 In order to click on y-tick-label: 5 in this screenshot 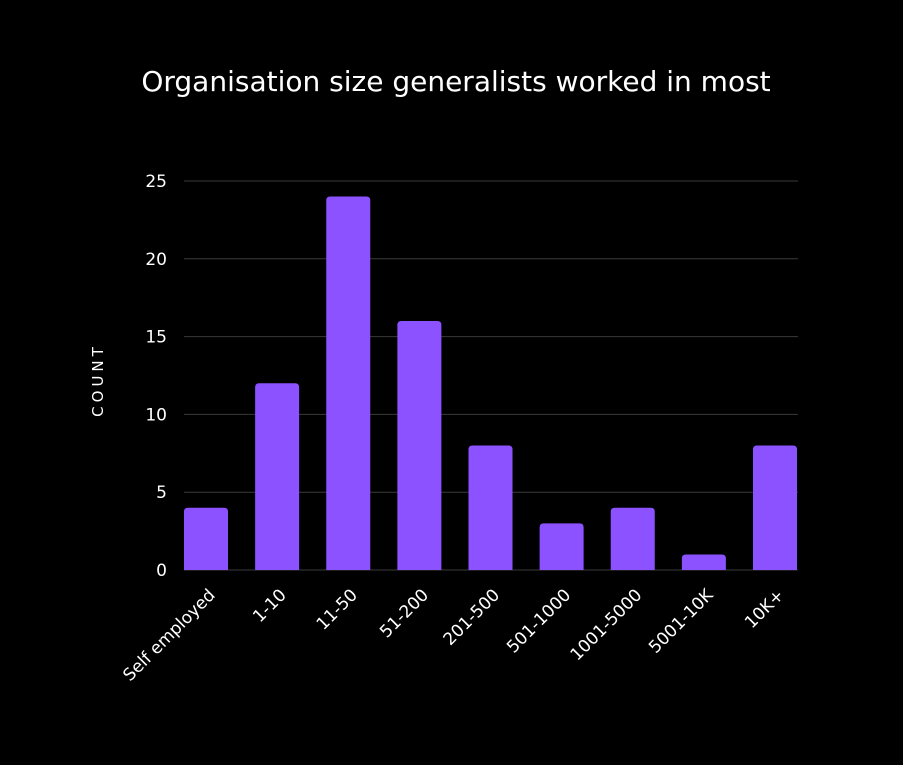, I will do `click(161, 493)`.